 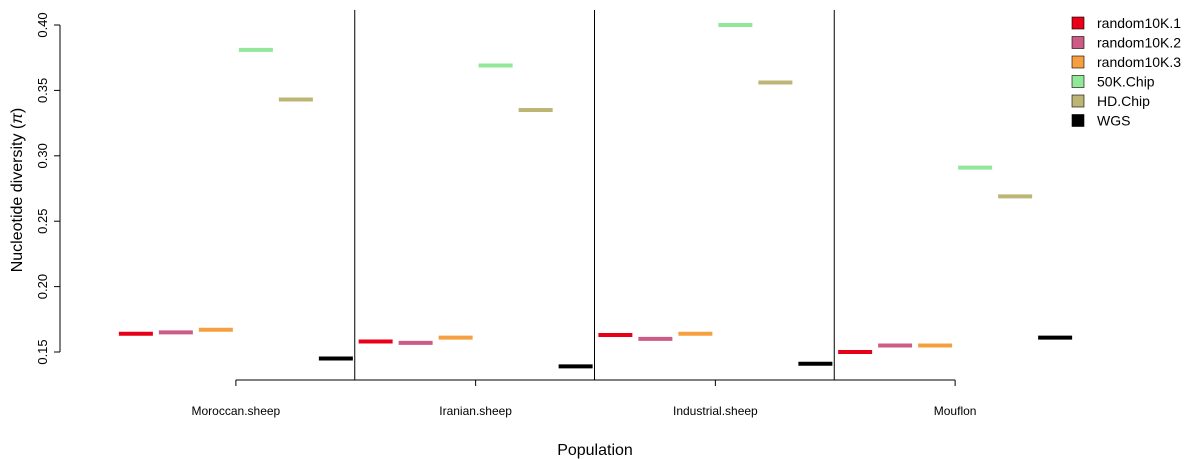 What do you see at coordinates (1113, 121) in the screenshot?
I see `legend-label: WGS` at bounding box center [1113, 121].